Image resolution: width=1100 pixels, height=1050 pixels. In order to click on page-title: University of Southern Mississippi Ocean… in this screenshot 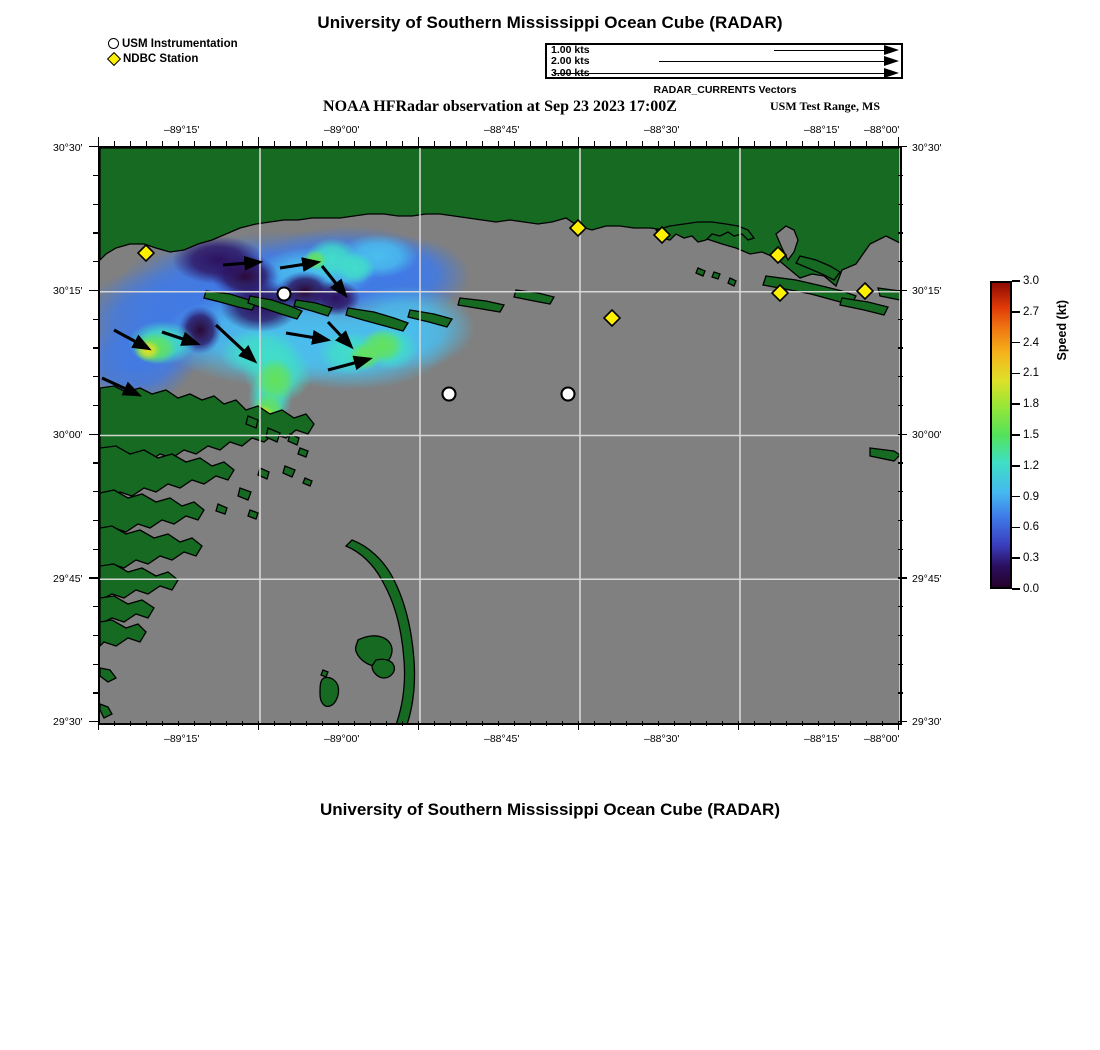, I will do `click(550, 22)`.